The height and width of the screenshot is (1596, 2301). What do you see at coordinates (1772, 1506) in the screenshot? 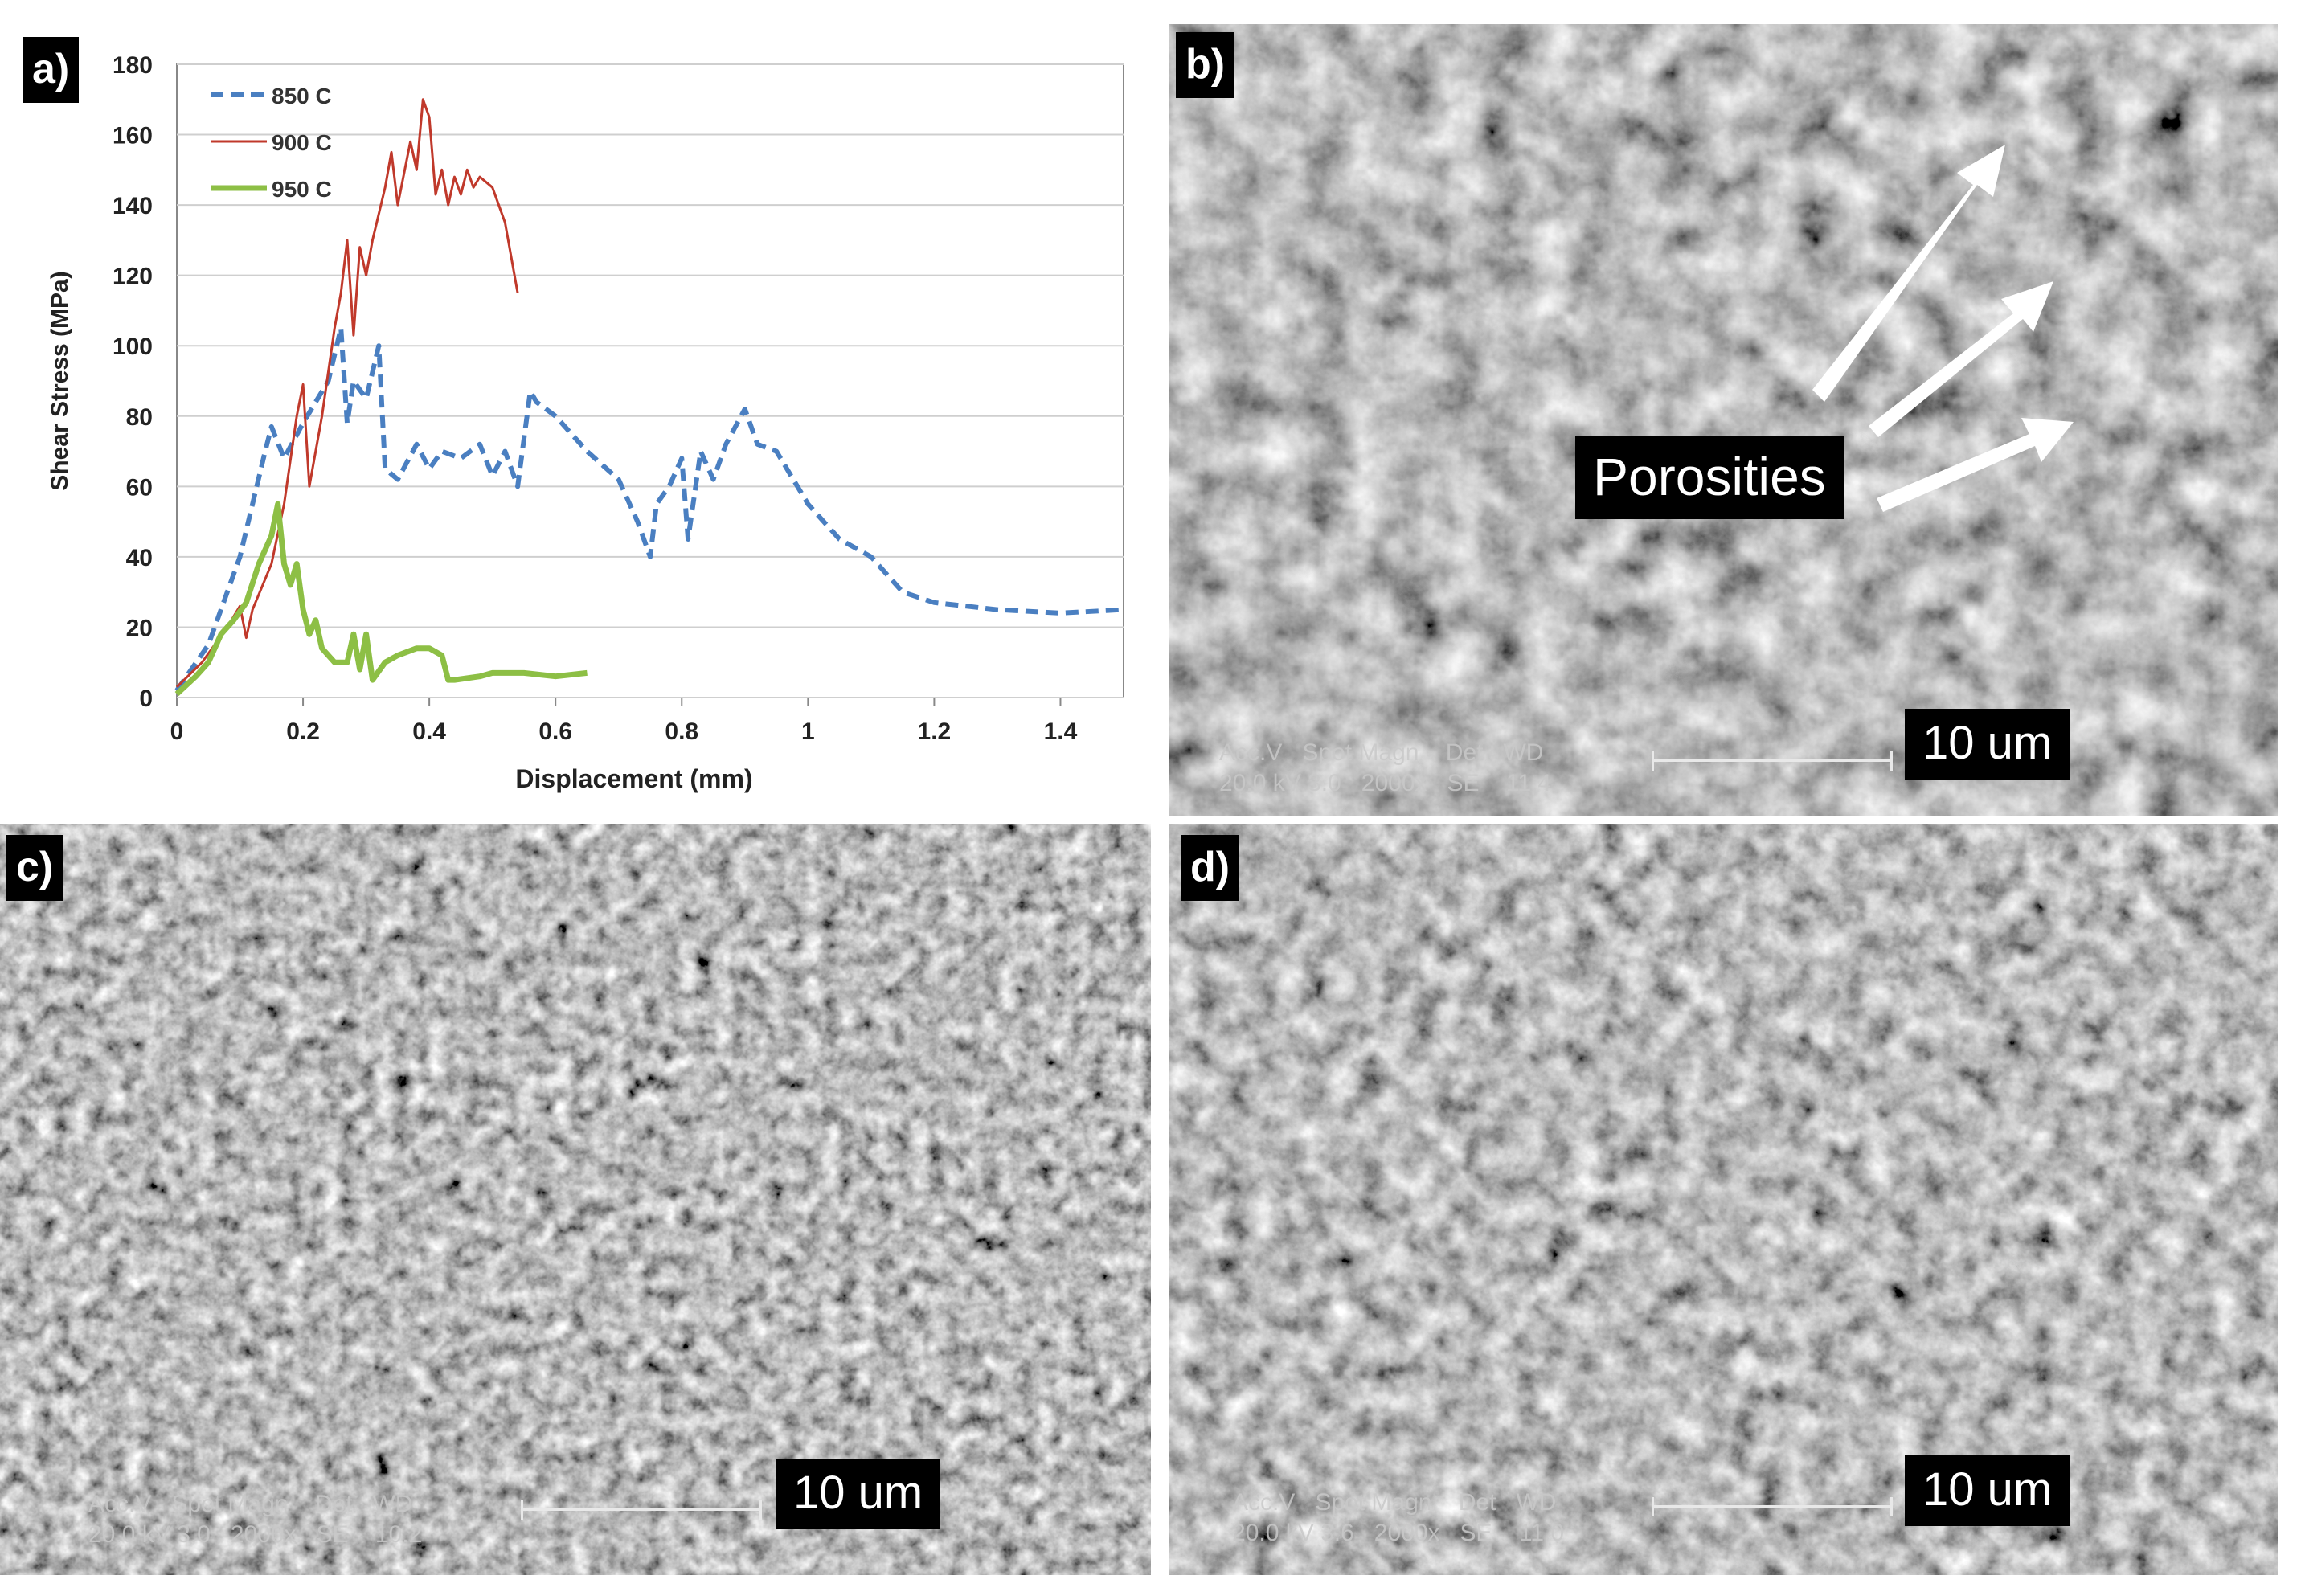
I see `scale-bar-d` at bounding box center [1772, 1506].